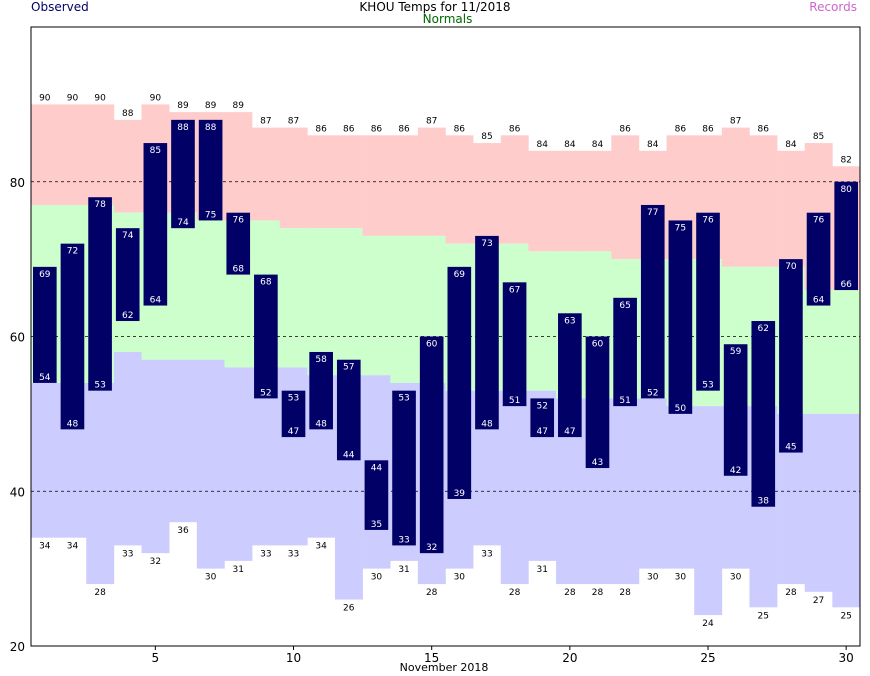  I want to click on observed-low-label: 32, so click(431, 548).